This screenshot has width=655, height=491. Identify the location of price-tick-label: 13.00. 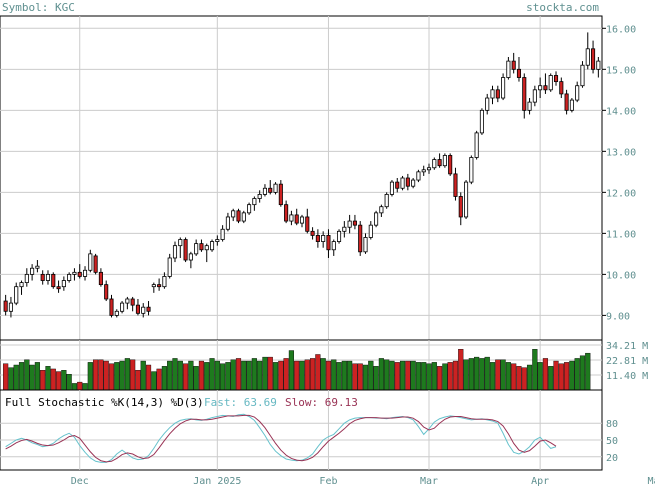
(621, 152).